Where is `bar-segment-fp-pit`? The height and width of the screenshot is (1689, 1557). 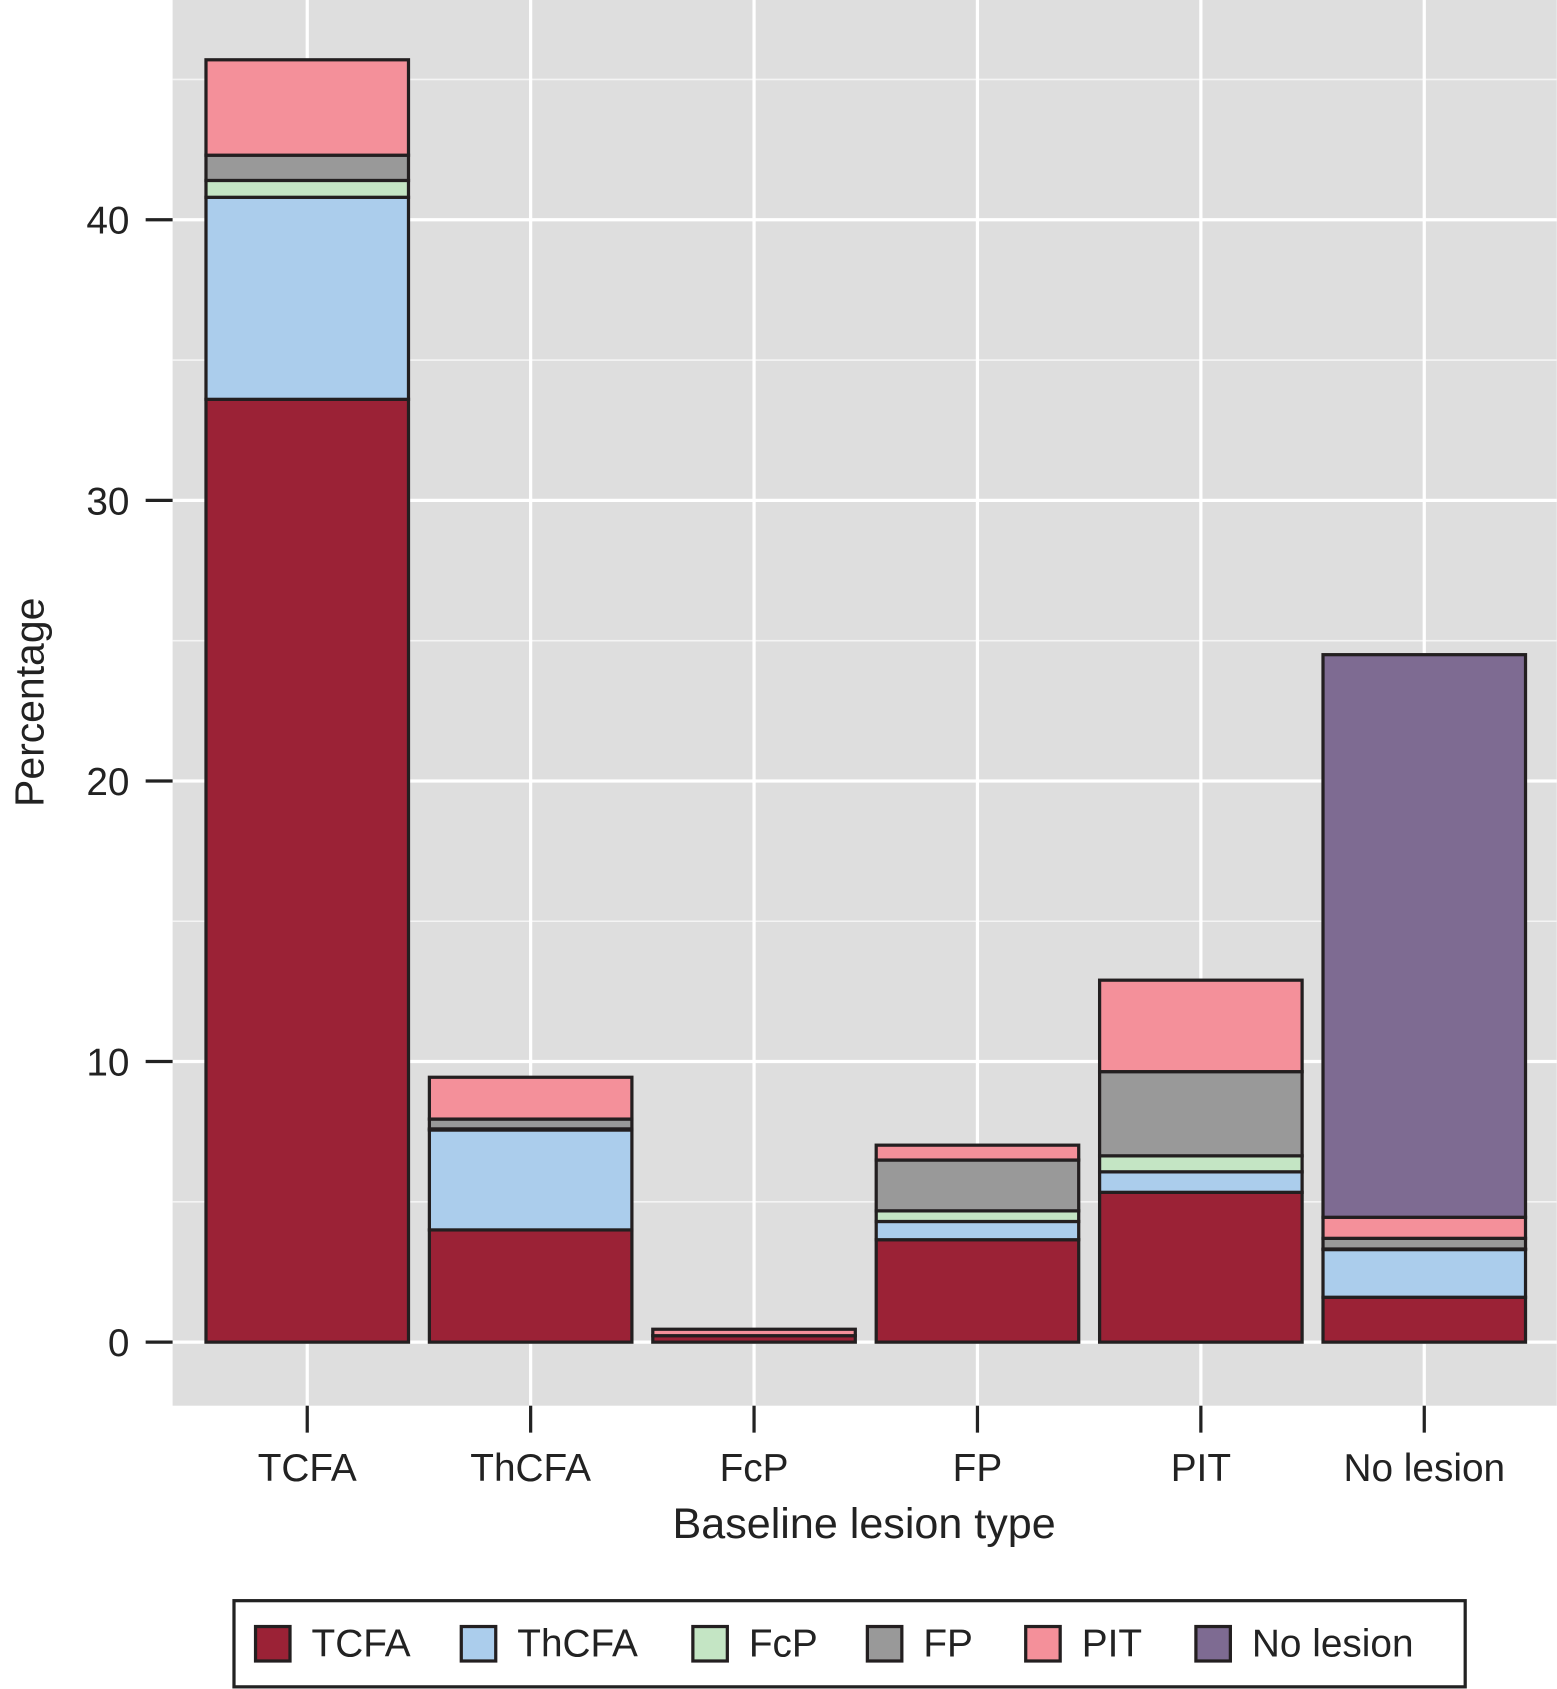 bar-segment-fp-pit is located at coordinates (977, 1152).